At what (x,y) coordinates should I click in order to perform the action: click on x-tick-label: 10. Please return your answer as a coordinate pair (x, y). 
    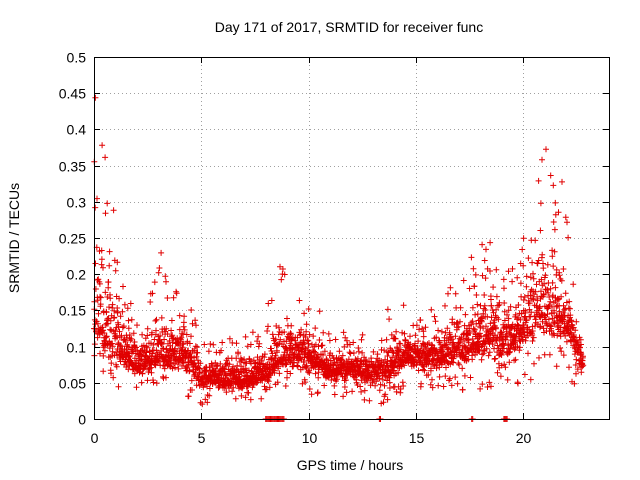
    Looking at the image, I should click on (310, 438).